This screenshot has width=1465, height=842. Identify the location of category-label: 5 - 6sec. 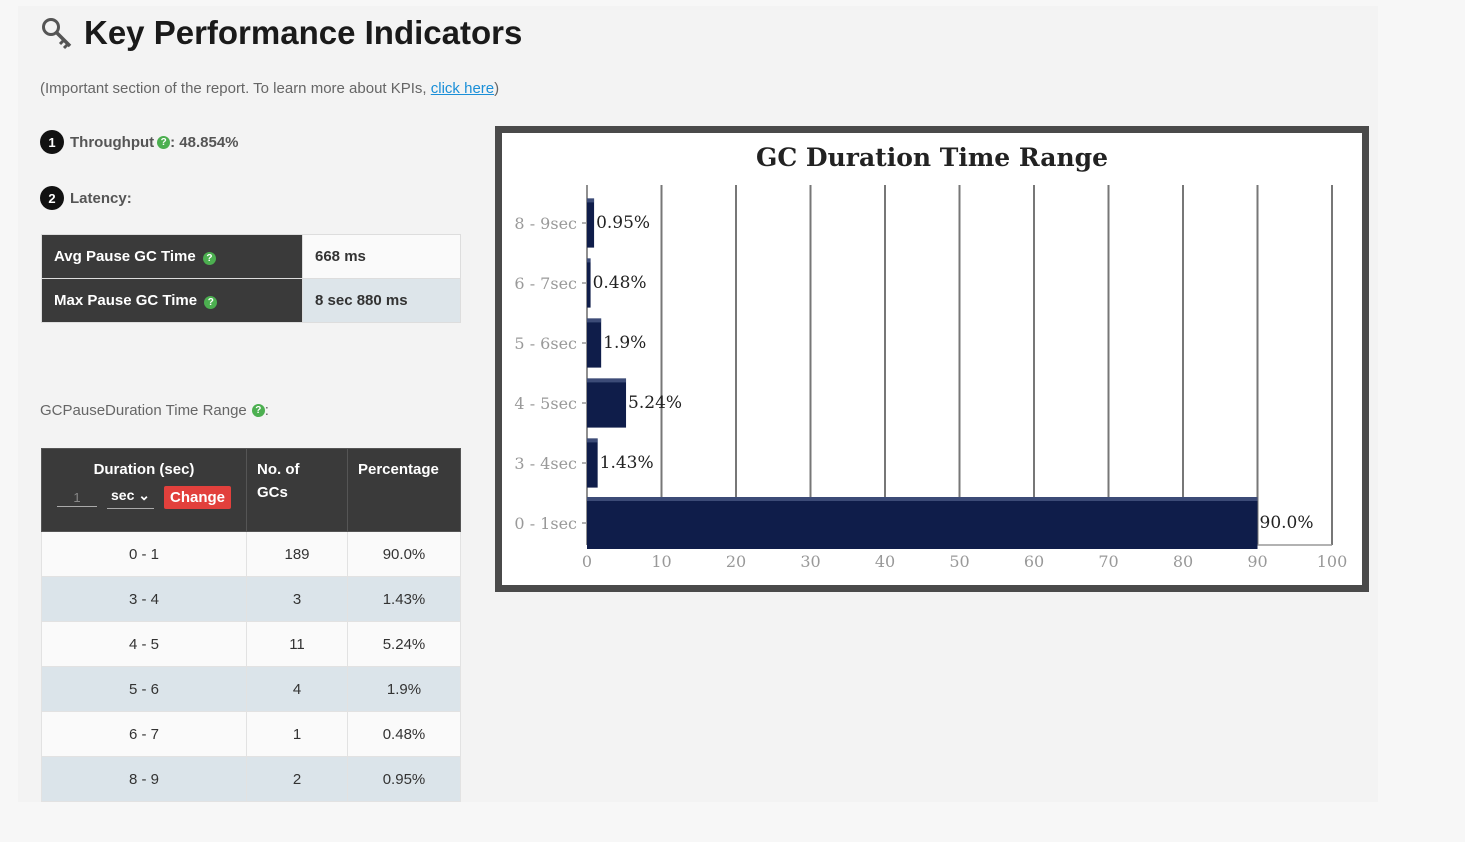
(545, 343).